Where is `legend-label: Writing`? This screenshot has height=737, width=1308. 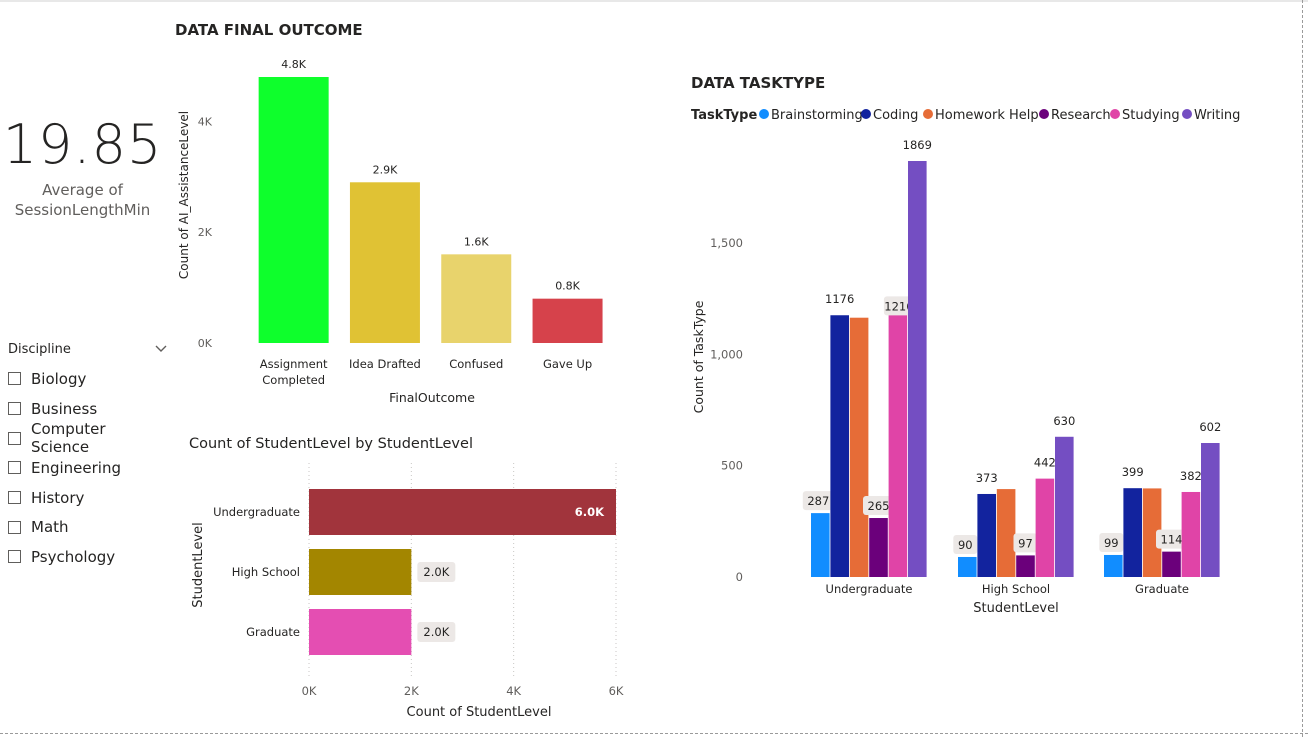
legend-label: Writing is located at coordinates (1217, 115).